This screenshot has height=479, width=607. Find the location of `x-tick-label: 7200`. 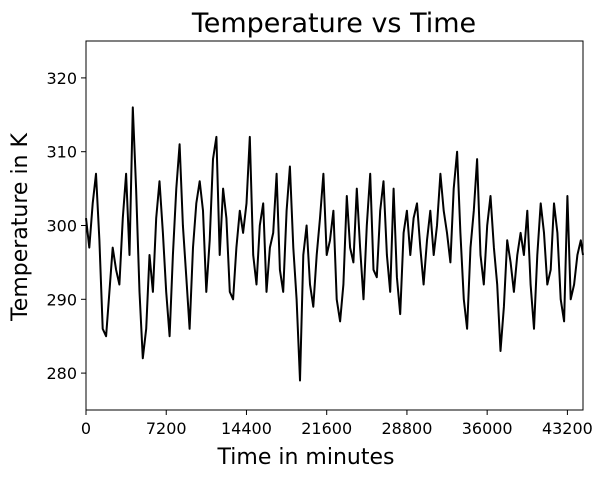

x-tick-label: 7200 is located at coordinates (166, 428).